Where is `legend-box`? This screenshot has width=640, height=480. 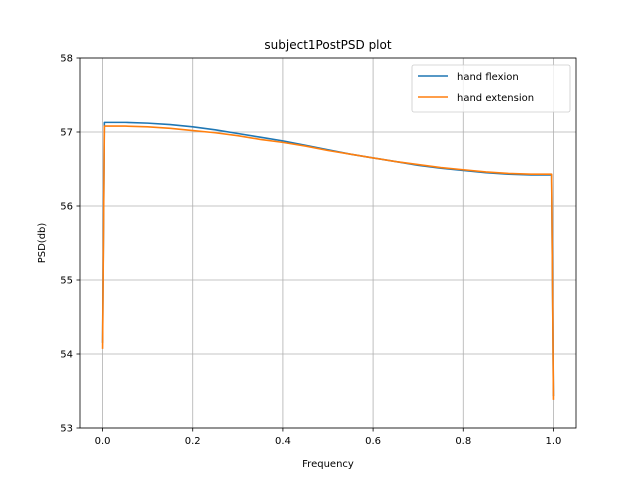 legend-box is located at coordinates (491, 88).